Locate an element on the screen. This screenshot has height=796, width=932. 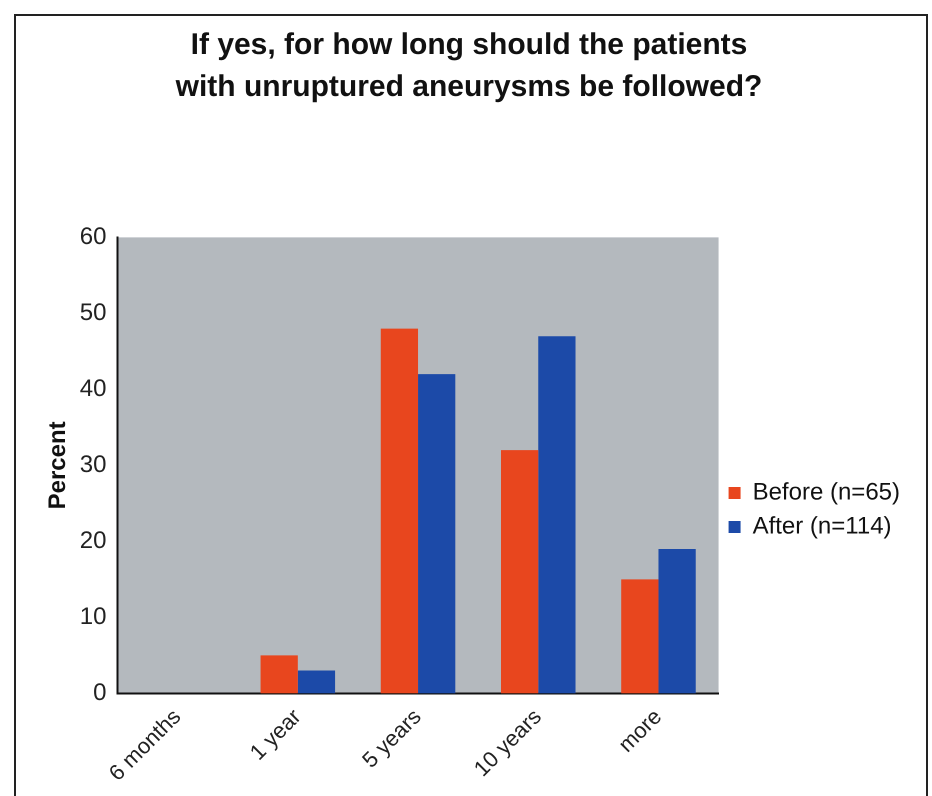
y-tick-label: 50 is located at coordinates (93, 312).